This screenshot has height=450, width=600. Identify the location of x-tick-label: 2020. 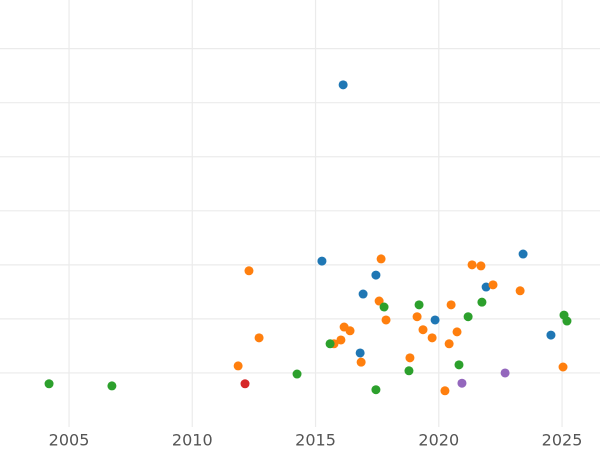
(438, 440).